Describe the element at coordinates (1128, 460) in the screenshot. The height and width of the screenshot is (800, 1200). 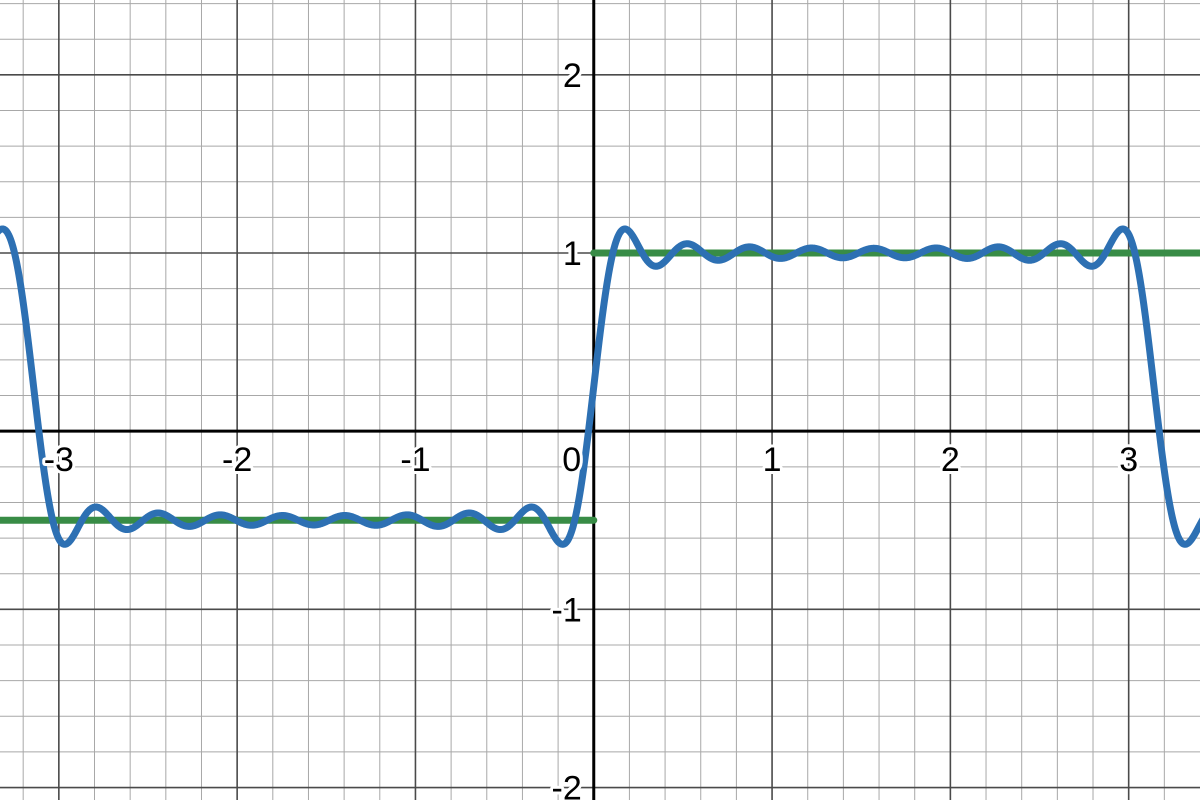
I see `x-tick-label: 3` at that location.